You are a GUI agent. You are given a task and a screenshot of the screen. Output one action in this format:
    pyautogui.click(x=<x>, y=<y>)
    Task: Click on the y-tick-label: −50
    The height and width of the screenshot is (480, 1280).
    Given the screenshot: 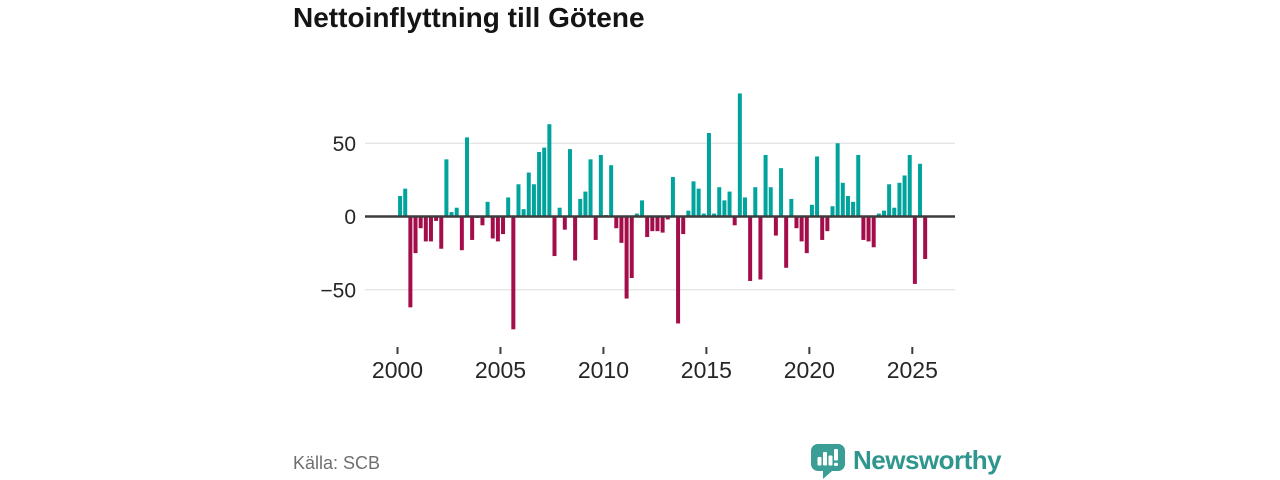 What is the action you would take?
    pyautogui.click(x=338, y=290)
    